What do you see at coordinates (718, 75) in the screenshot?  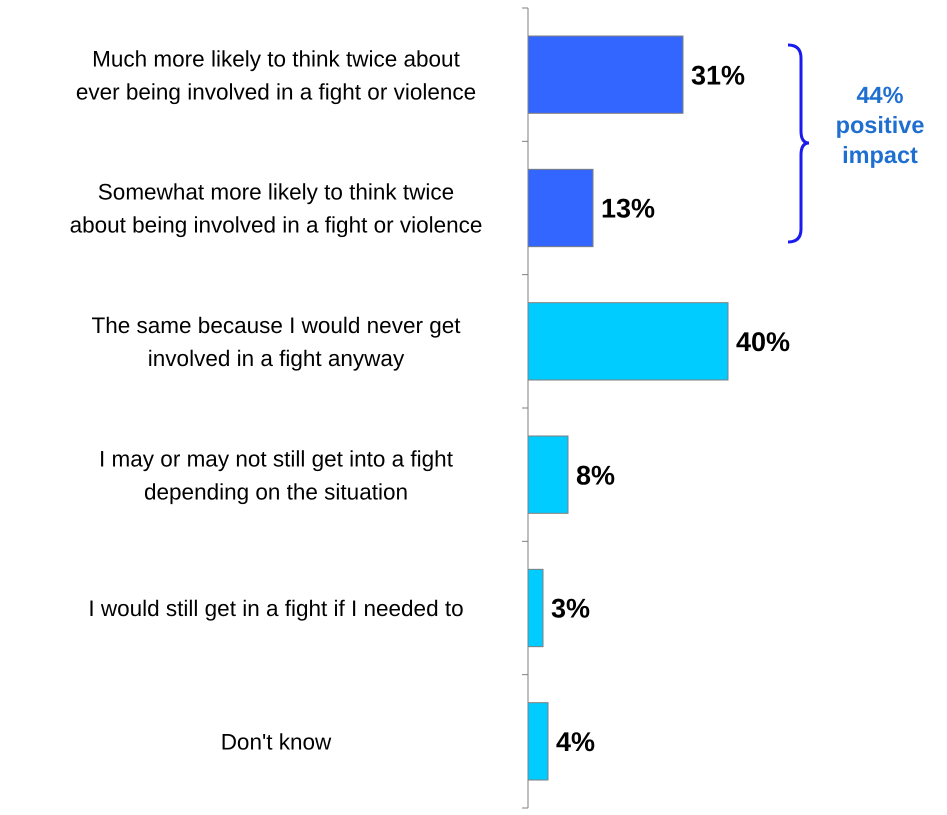 I see `data-label: 31%` at bounding box center [718, 75].